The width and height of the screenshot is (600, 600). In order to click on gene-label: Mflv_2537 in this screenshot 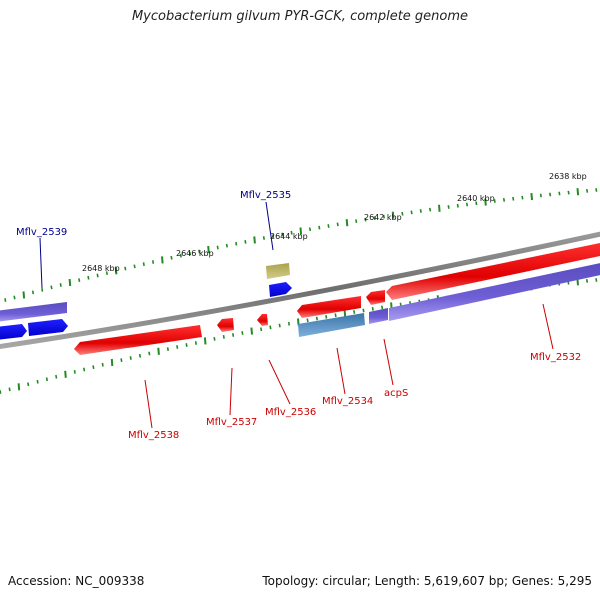, I will do `click(231, 422)`.